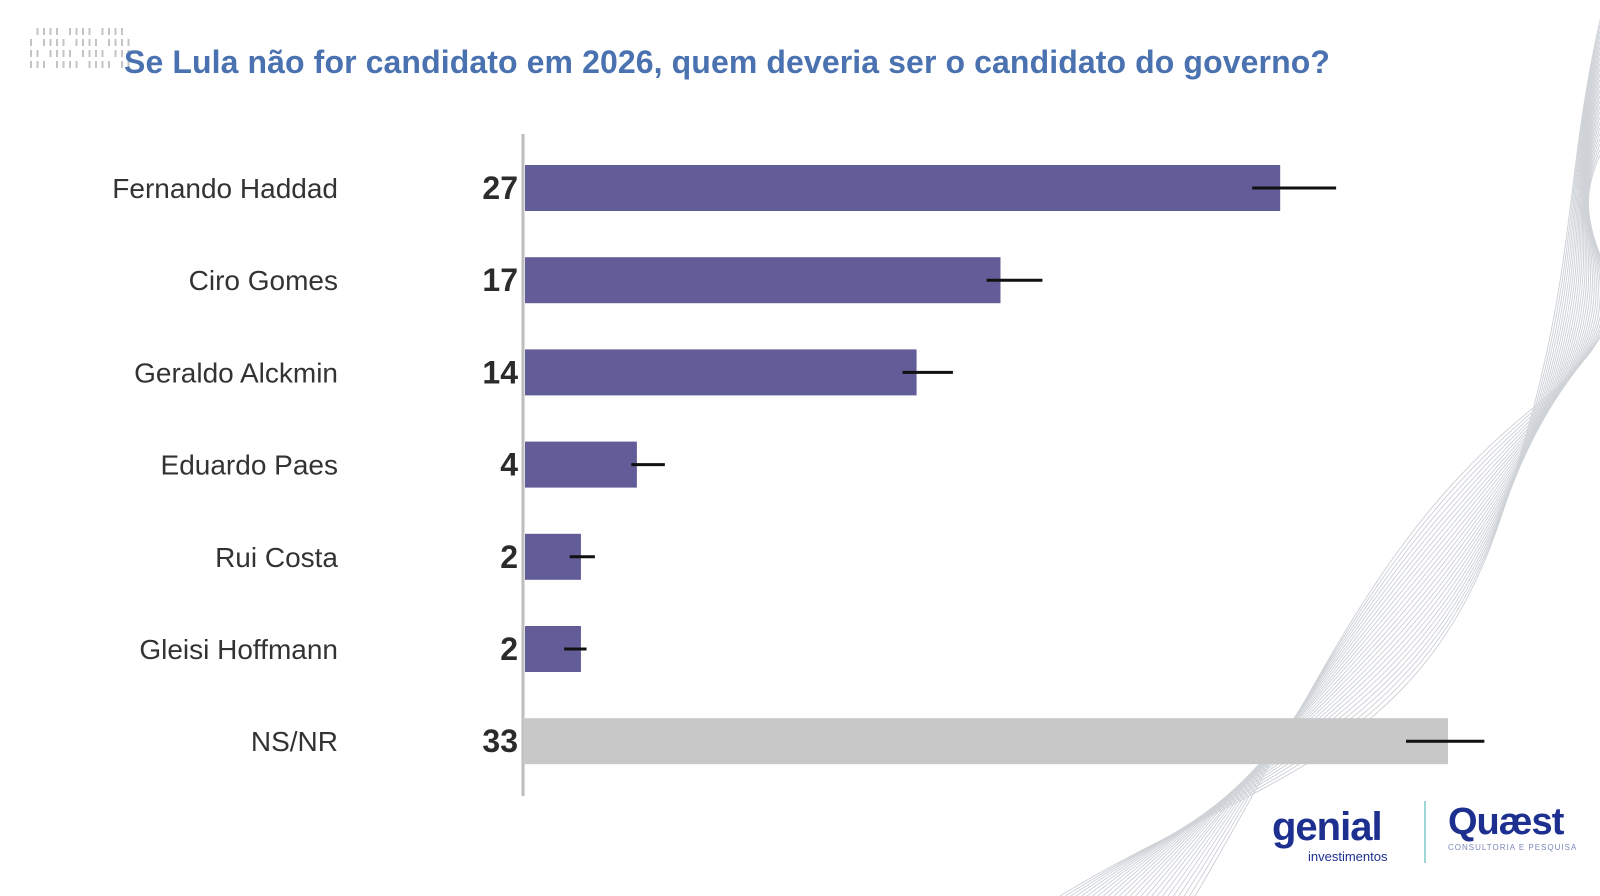 Image resolution: width=1600 pixels, height=896 pixels. What do you see at coordinates (236, 372) in the screenshot?
I see `category-label: Geraldo Alckmin` at bounding box center [236, 372].